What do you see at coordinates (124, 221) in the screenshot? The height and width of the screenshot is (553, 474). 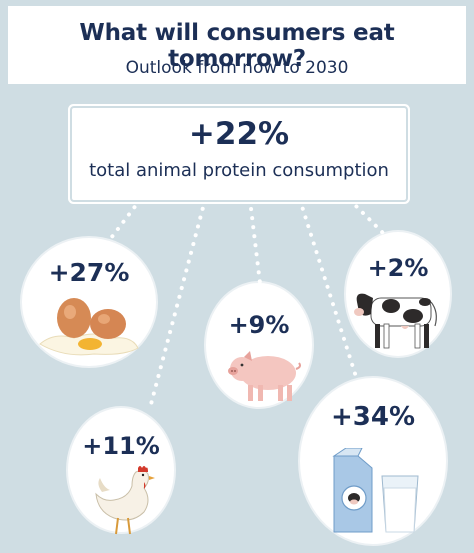 I see `connector-eggs` at bounding box center [124, 221].